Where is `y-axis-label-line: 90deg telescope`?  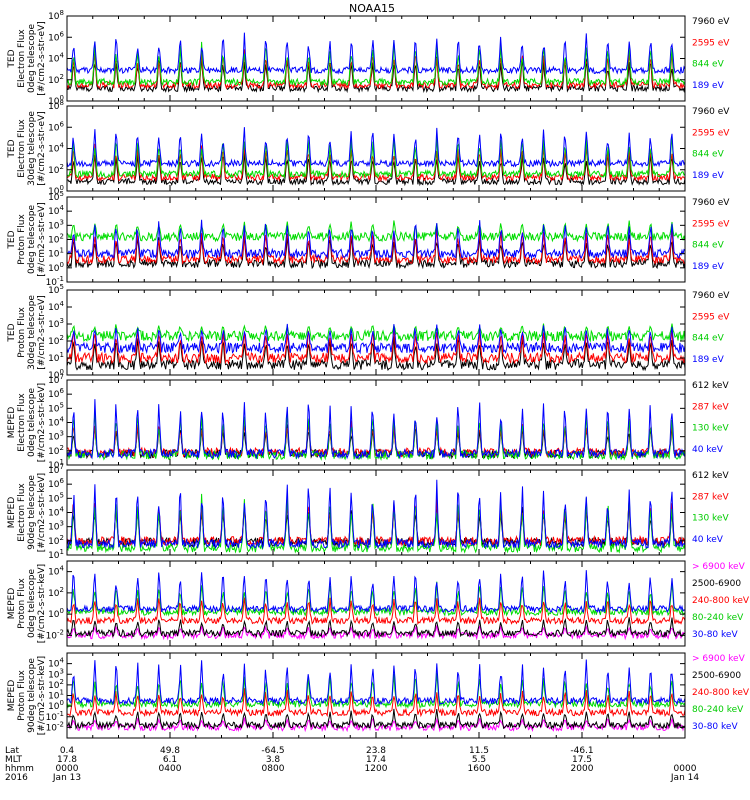 y-axis-label-line: 90deg telescope is located at coordinates (32, 695).